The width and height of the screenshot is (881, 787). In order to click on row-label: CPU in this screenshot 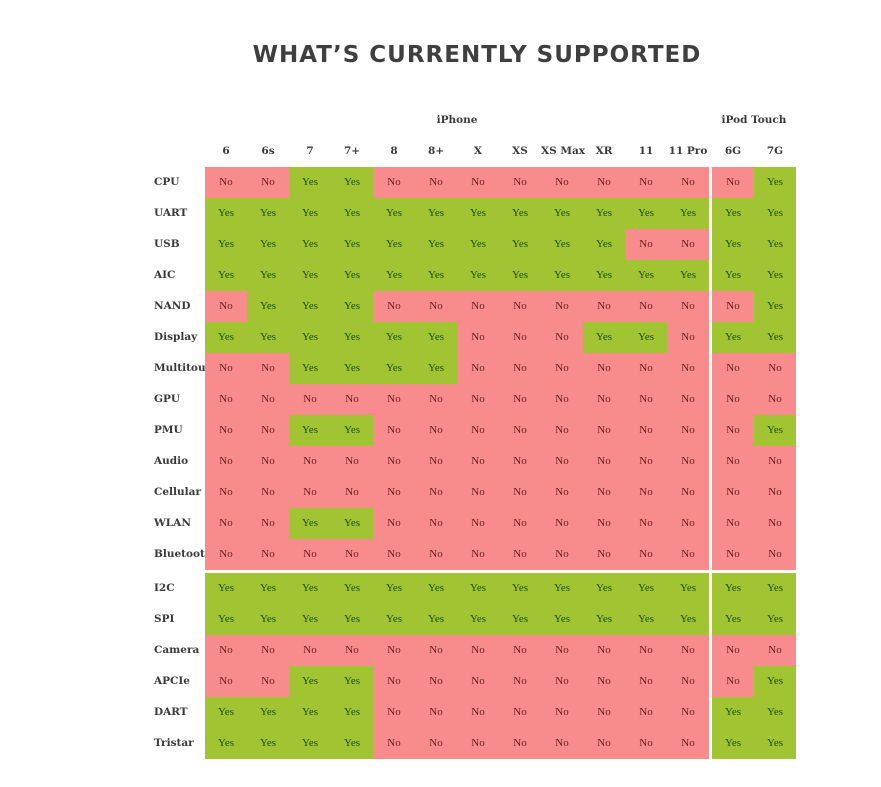, I will do `click(167, 182)`.